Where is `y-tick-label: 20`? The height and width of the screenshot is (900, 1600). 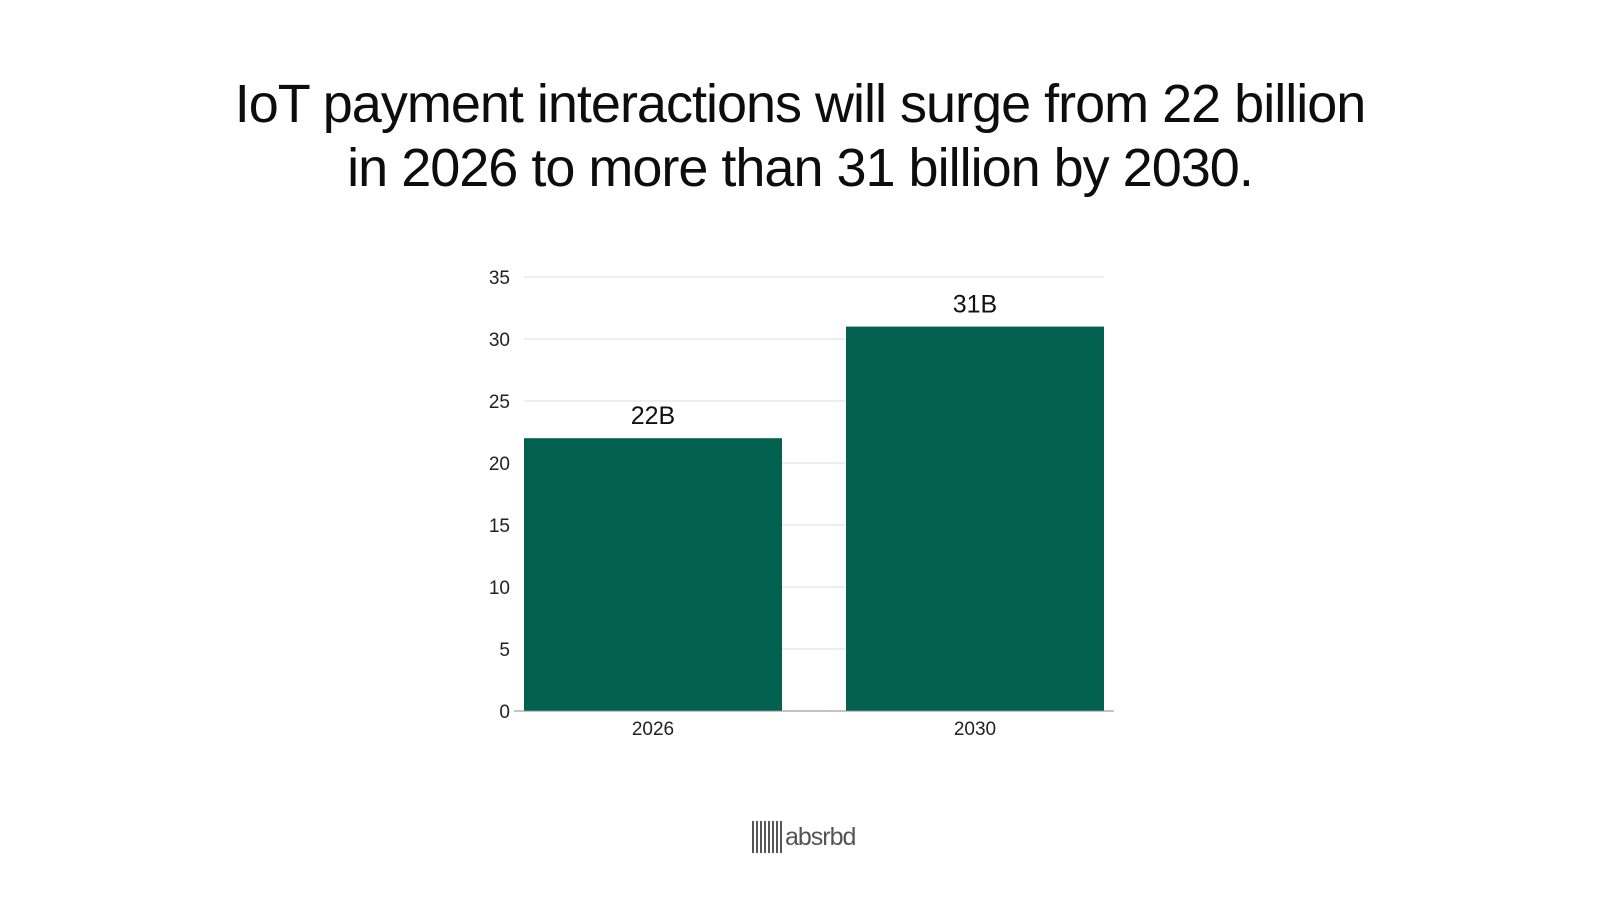 y-tick-label: 20 is located at coordinates (499, 464).